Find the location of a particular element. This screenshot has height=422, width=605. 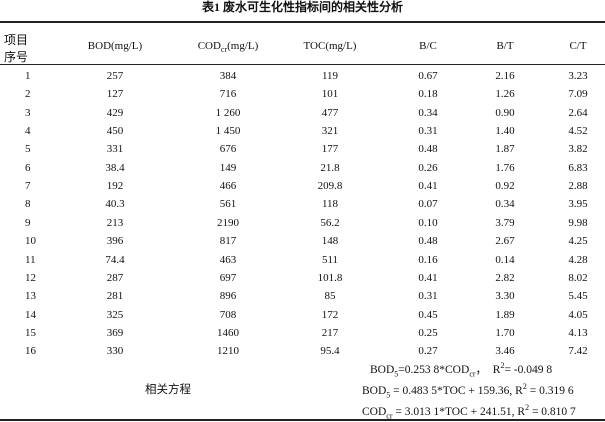

table-cell: 1 is located at coordinates (28, 76).